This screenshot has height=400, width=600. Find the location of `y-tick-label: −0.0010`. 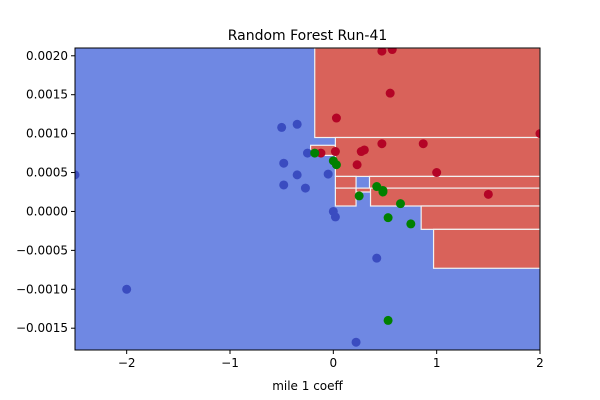

y-tick-label: −0.0010 is located at coordinates (42, 289).